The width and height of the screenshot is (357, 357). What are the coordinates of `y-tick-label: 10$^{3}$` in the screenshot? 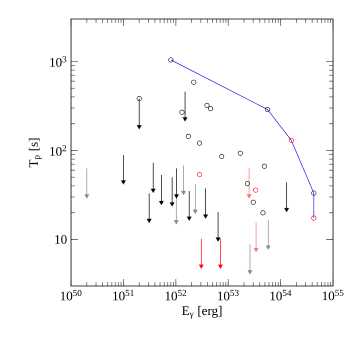 It's located at (58, 61).